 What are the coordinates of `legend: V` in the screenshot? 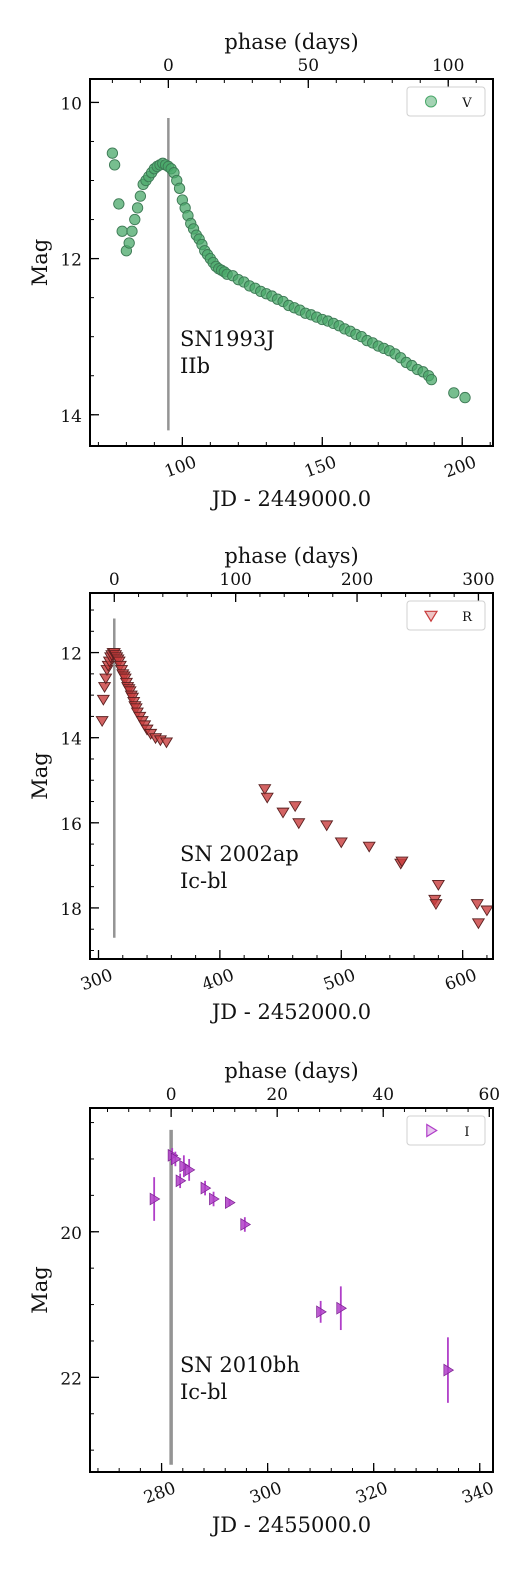 It's located at (446, 101).